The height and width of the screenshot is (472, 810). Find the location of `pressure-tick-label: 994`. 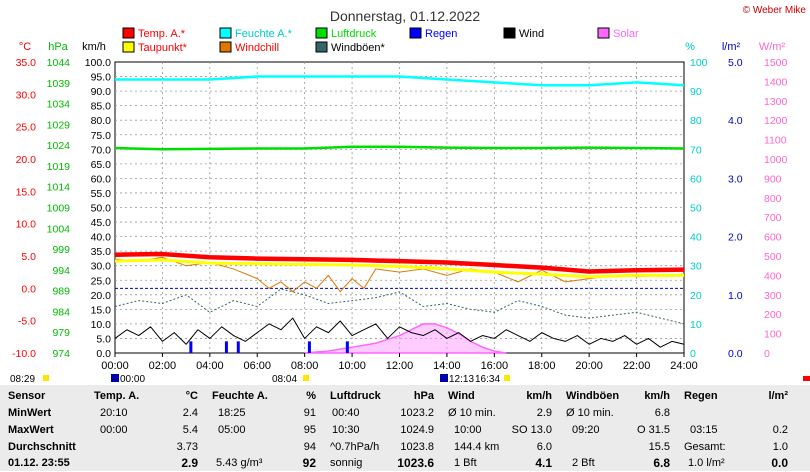

pressure-tick-label: 994 is located at coordinates (61, 271).